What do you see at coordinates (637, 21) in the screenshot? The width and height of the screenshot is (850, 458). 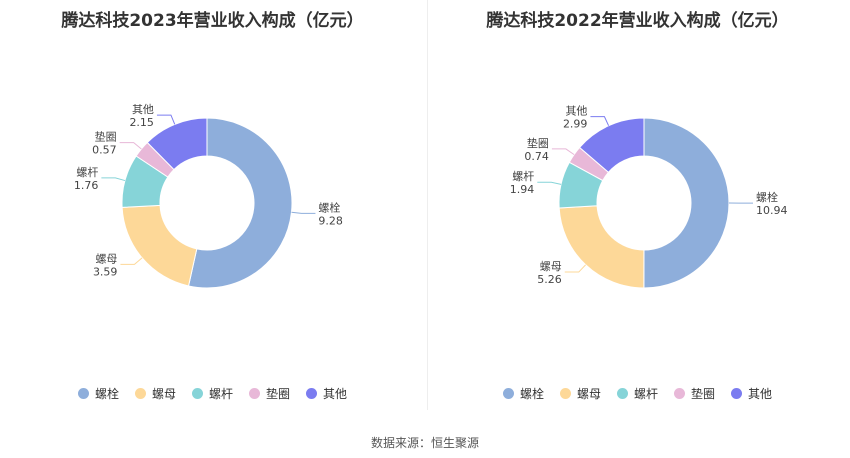 I see `chart-title-2022: 腾达科技2022年营业收入构成（亿元）` at bounding box center [637, 21].